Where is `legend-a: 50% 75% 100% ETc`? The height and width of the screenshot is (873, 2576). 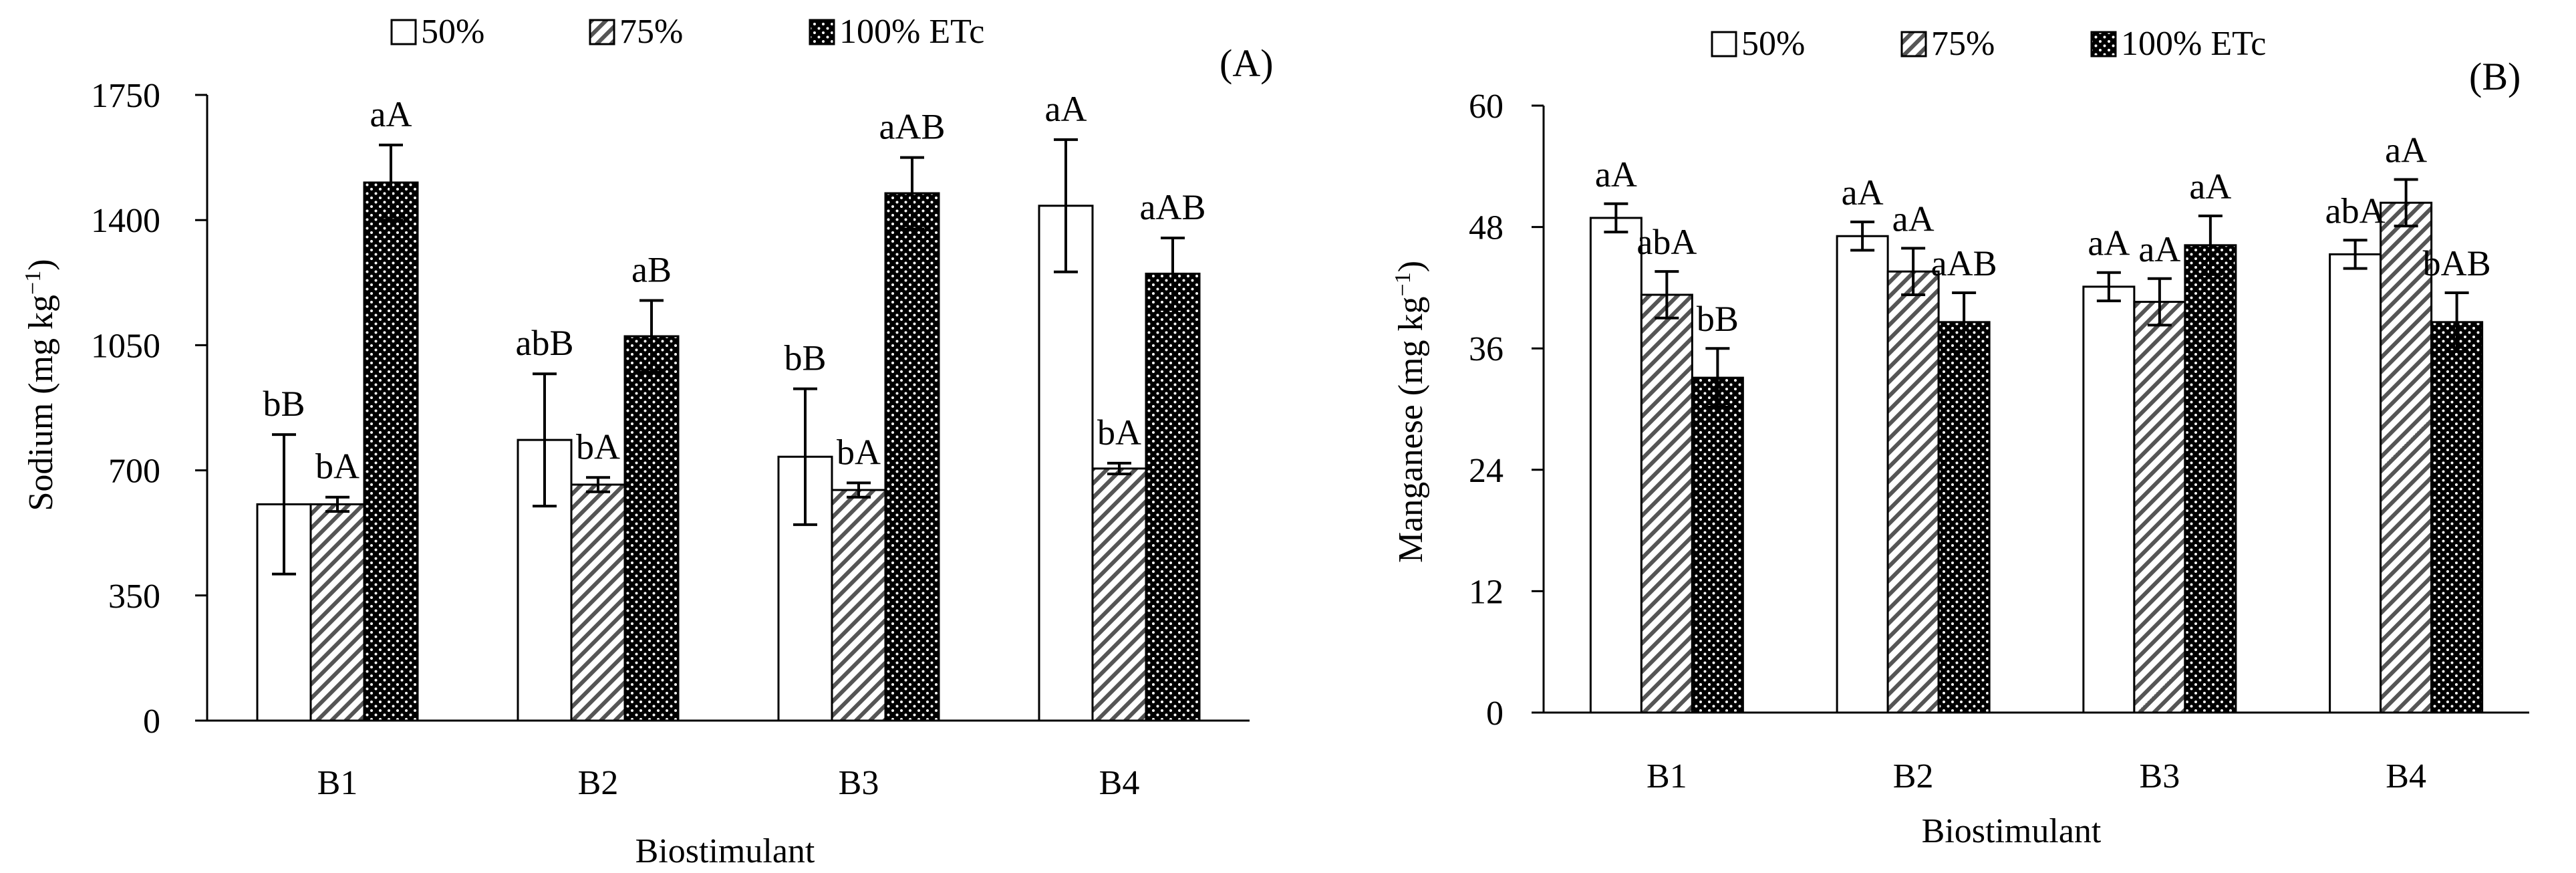
legend-a: 50% 75% 100% ETc is located at coordinates (687, 32).